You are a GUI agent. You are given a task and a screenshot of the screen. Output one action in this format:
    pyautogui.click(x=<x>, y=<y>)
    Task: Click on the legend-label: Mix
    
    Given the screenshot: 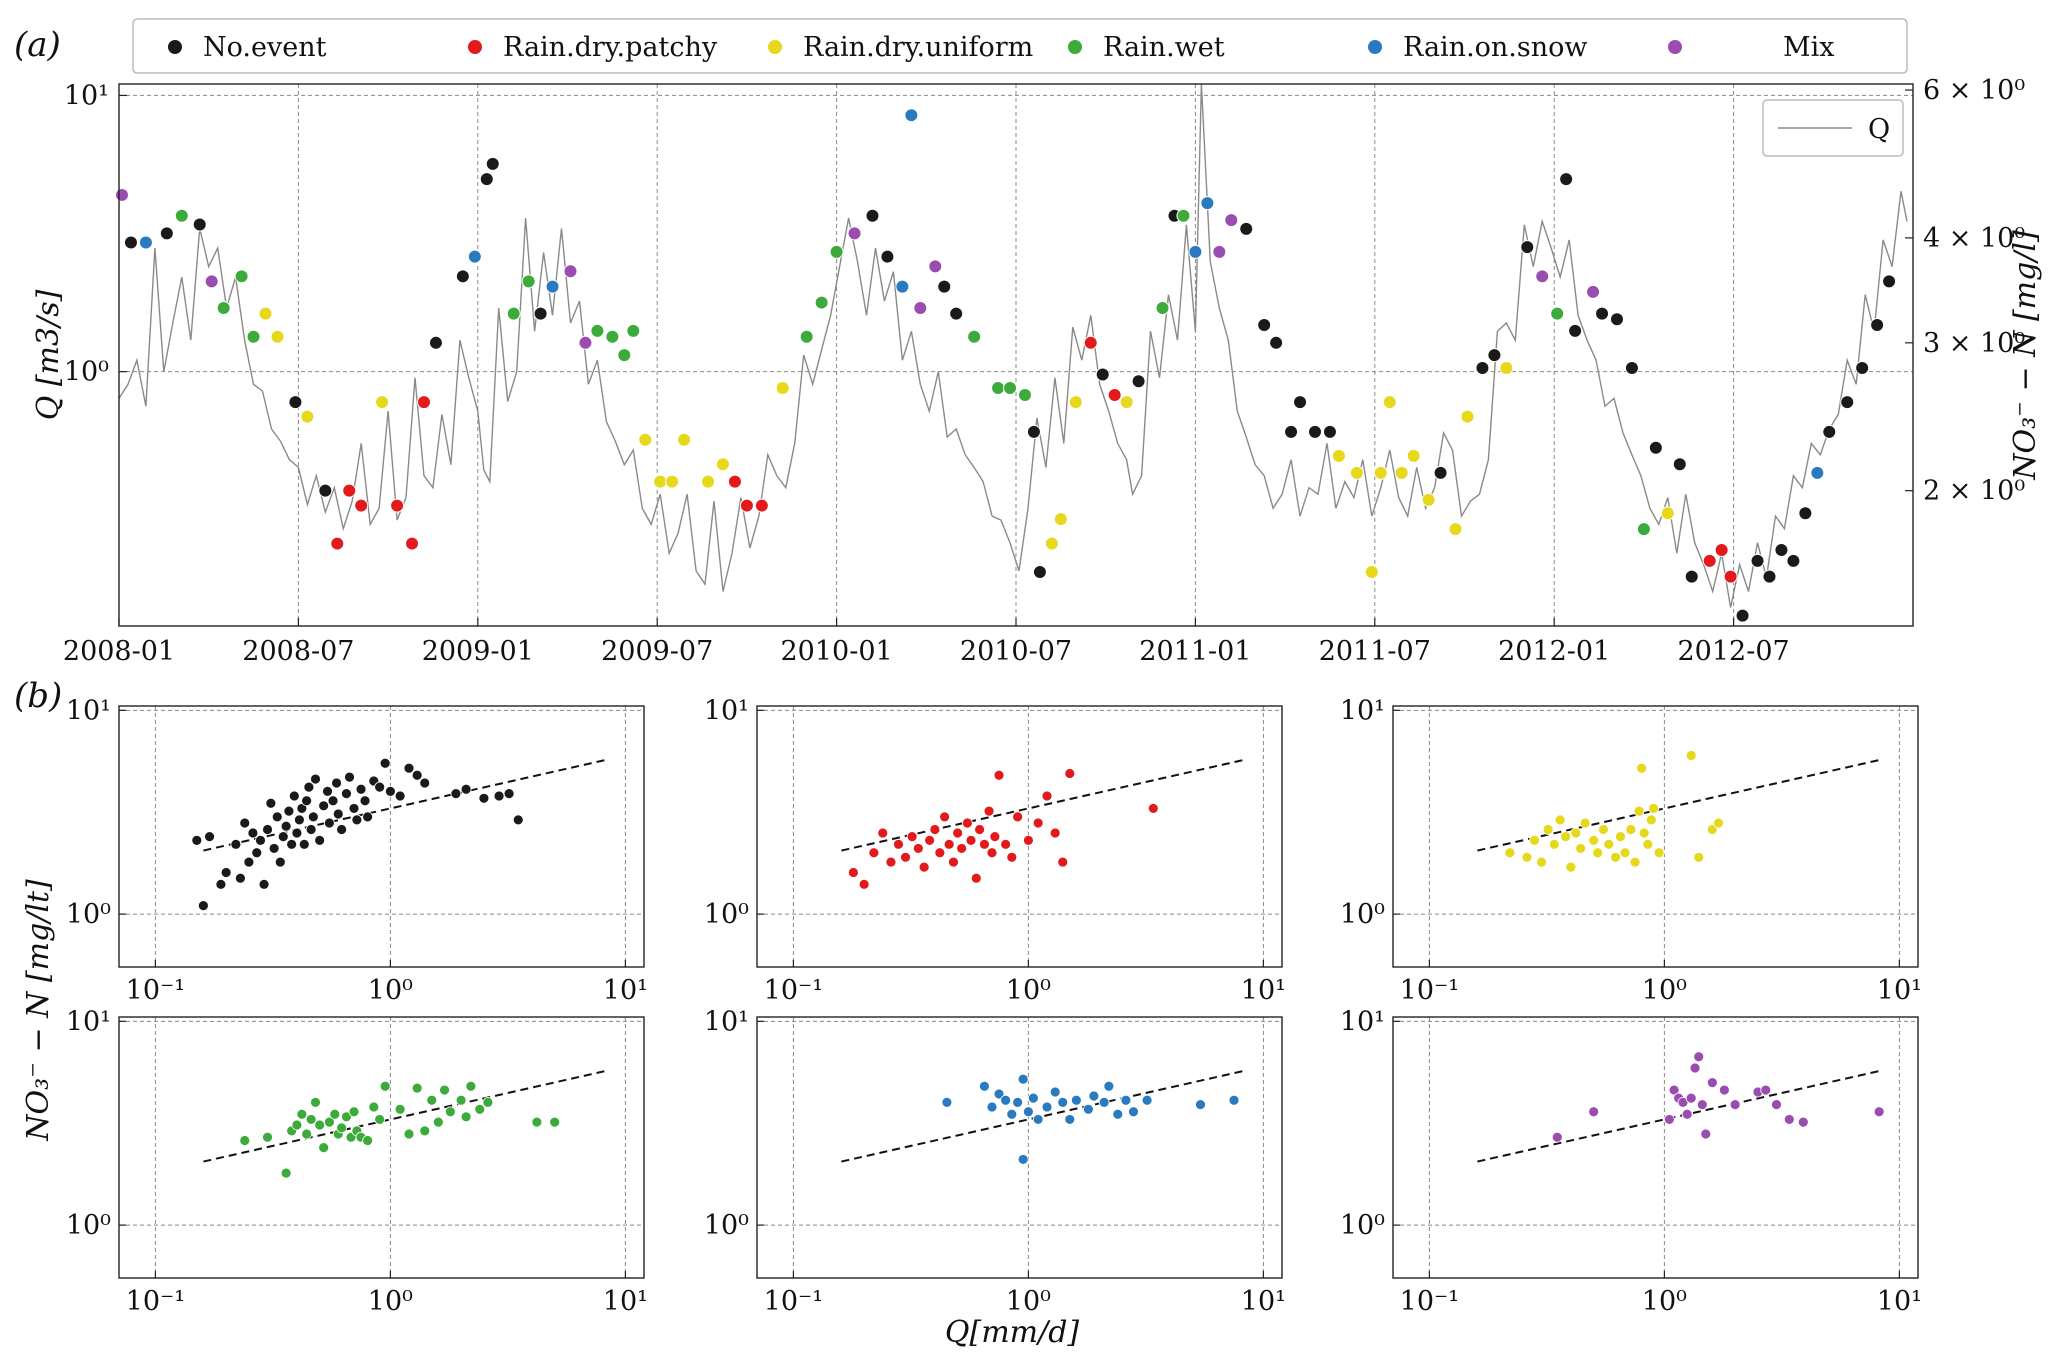 What is the action you would take?
    pyautogui.click(x=1809, y=47)
    